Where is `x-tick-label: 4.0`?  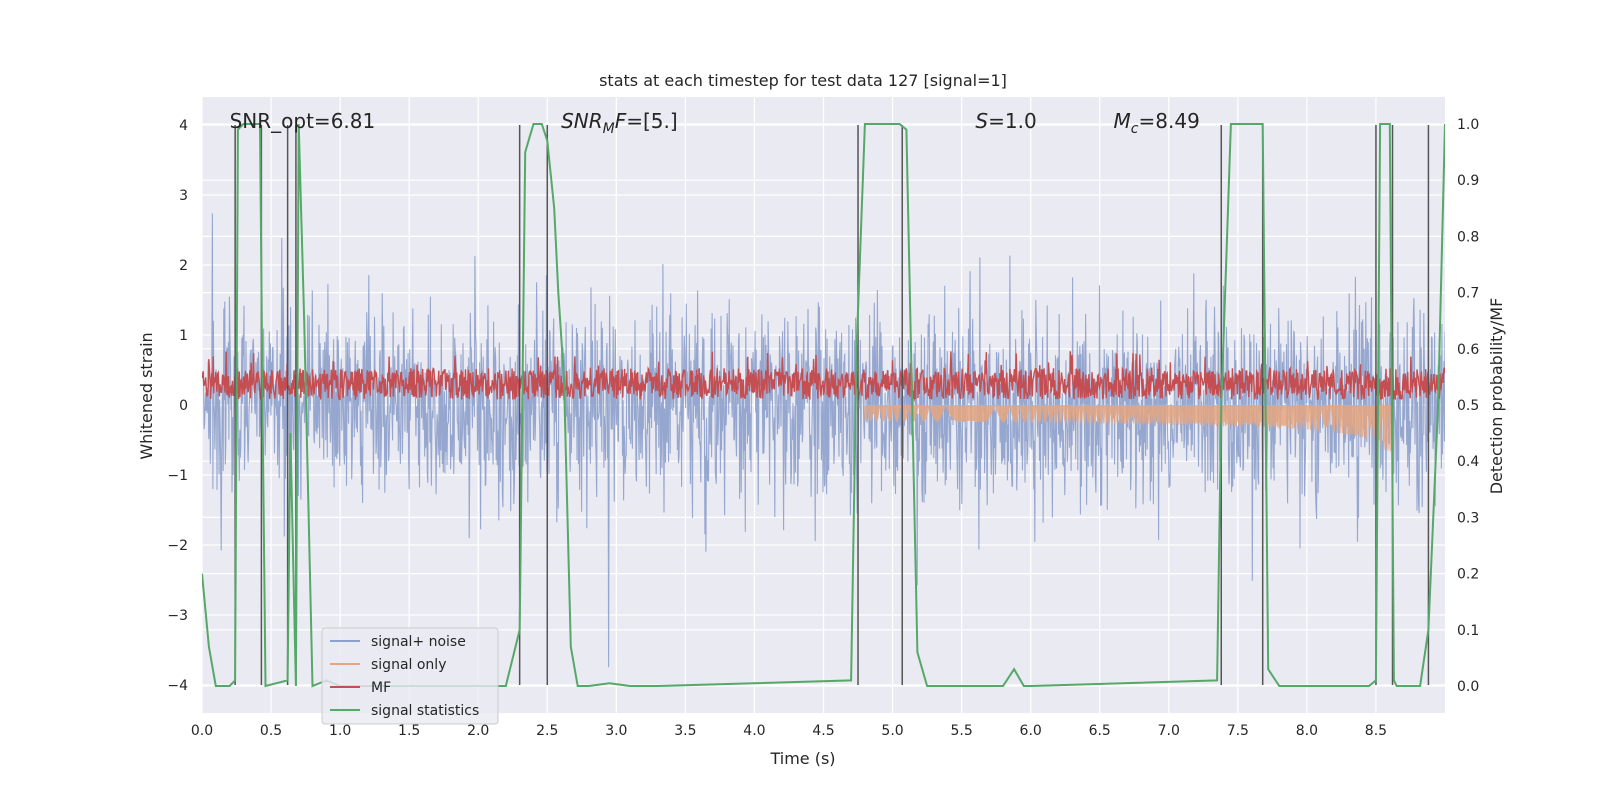
x-tick-label: 4.0 is located at coordinates (754, 731).